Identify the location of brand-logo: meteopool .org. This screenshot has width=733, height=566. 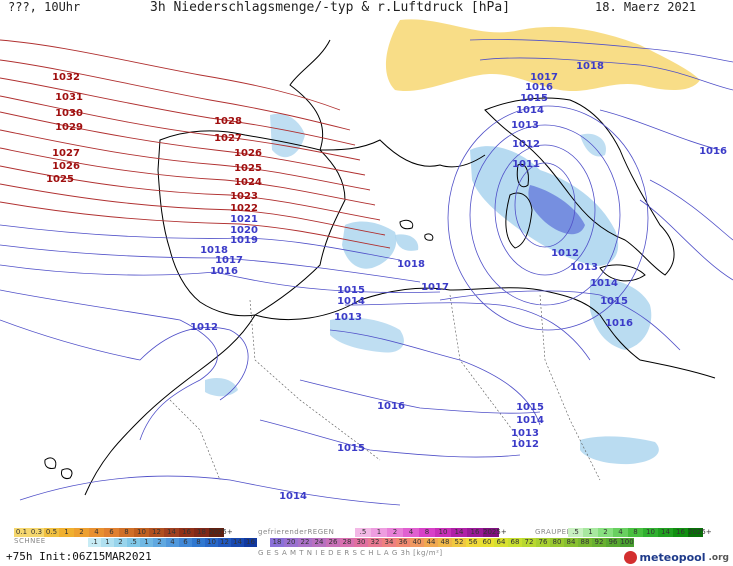
(676, 557).